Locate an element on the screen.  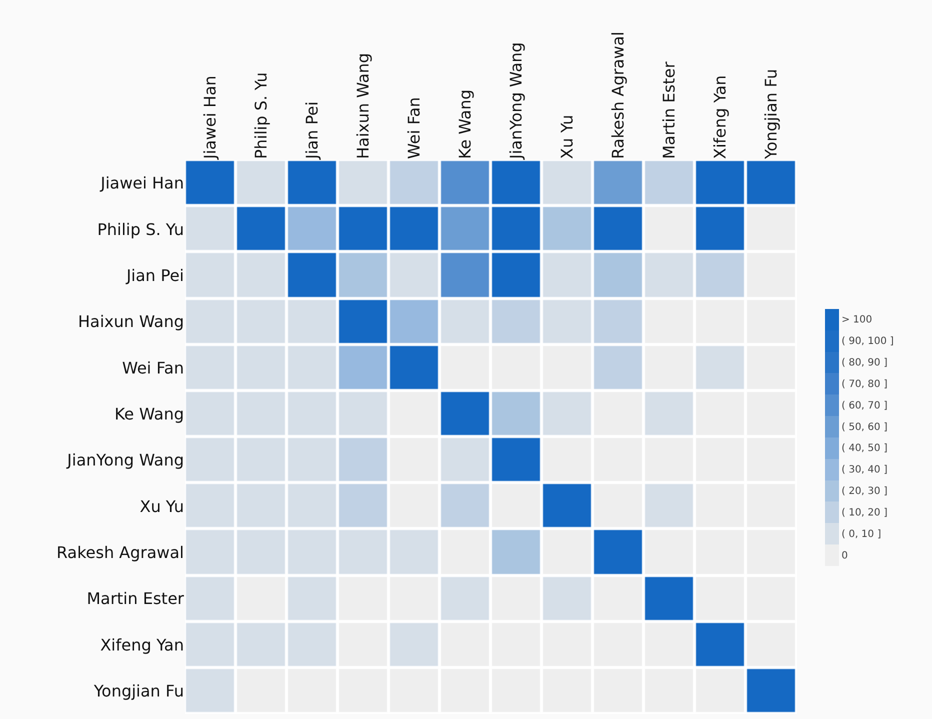
y-tick-label: Philip S. Yu is located at coordinates (140, 229).